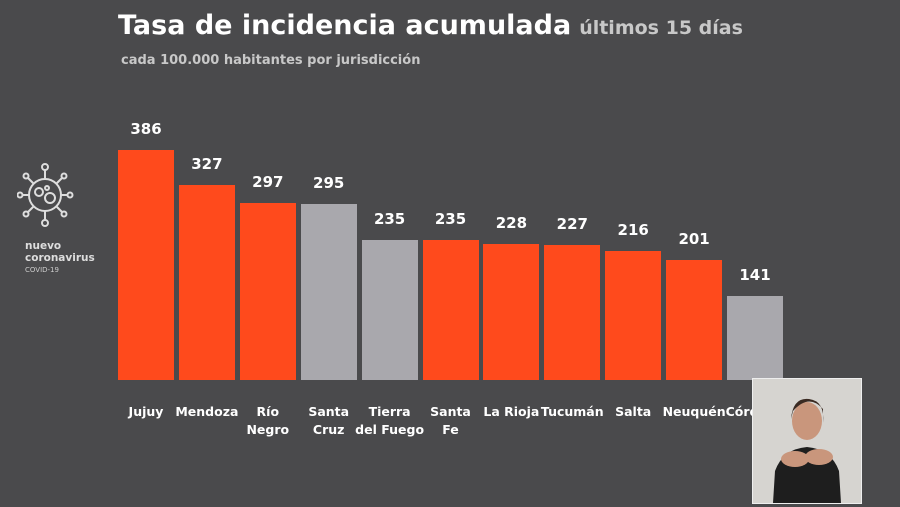  Describe the element at coordinates (572, 223) in the screenshot. I see `value-label: 227` at that location.